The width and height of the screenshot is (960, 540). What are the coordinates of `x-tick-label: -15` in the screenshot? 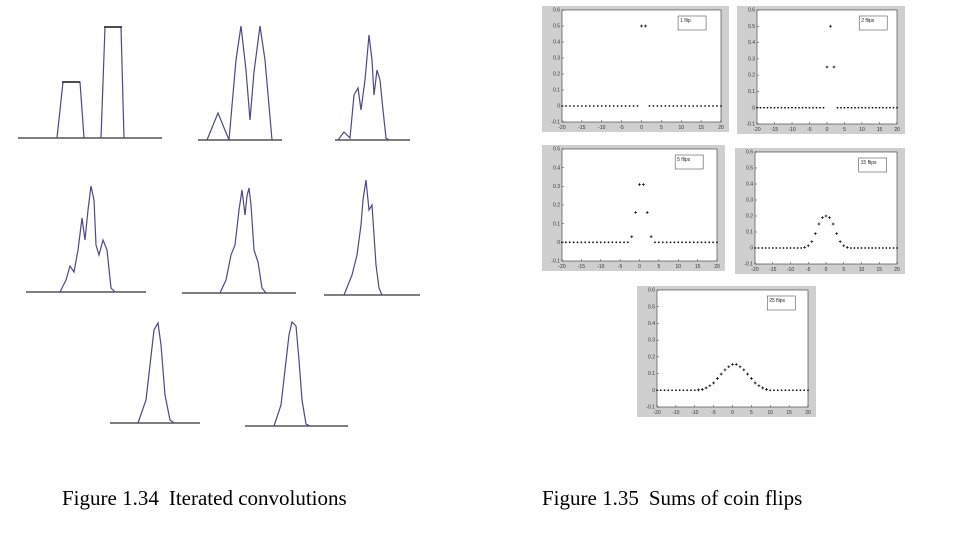 It's located at (581, 267).